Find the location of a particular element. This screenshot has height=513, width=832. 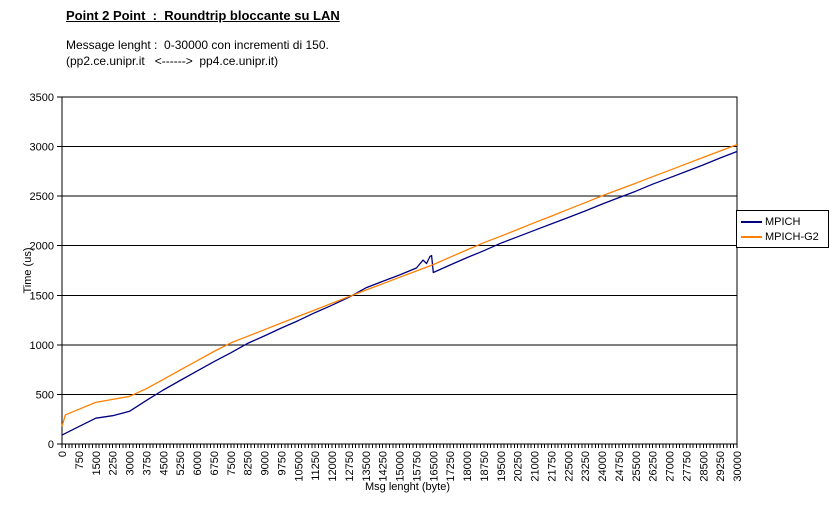

x-tick-label: 20250 is located at coordinates (519, 466).